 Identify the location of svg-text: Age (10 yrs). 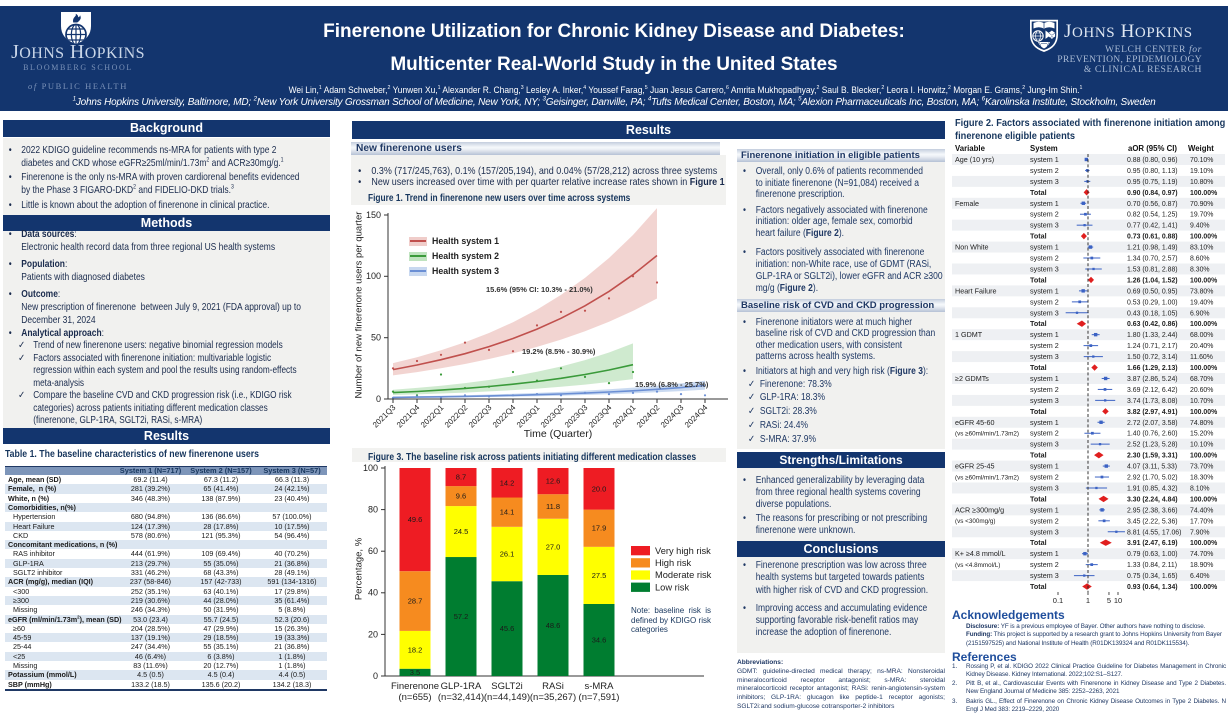
(974, 159).